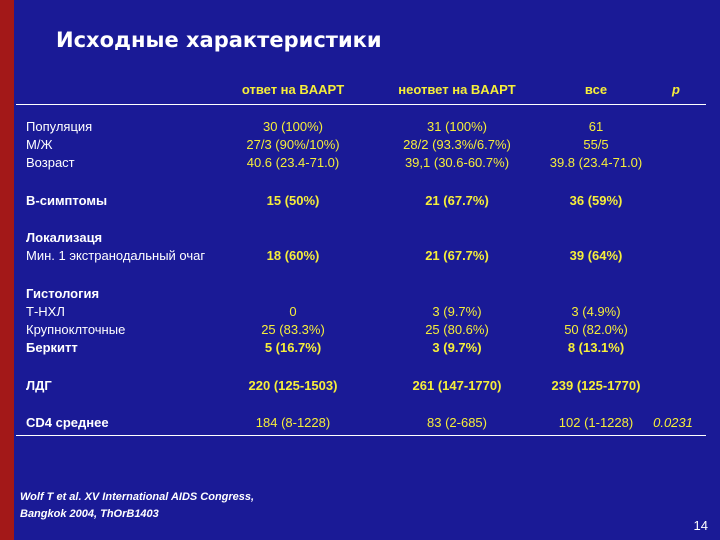  Describe the element at coordinates (293, 385) in the screenshot. I see `table-cell: 220 (125-1503)` at that location.